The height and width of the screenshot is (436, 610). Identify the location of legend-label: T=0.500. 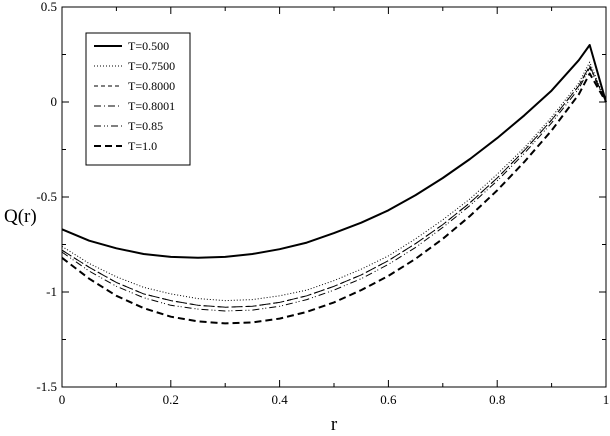
(148, 46).